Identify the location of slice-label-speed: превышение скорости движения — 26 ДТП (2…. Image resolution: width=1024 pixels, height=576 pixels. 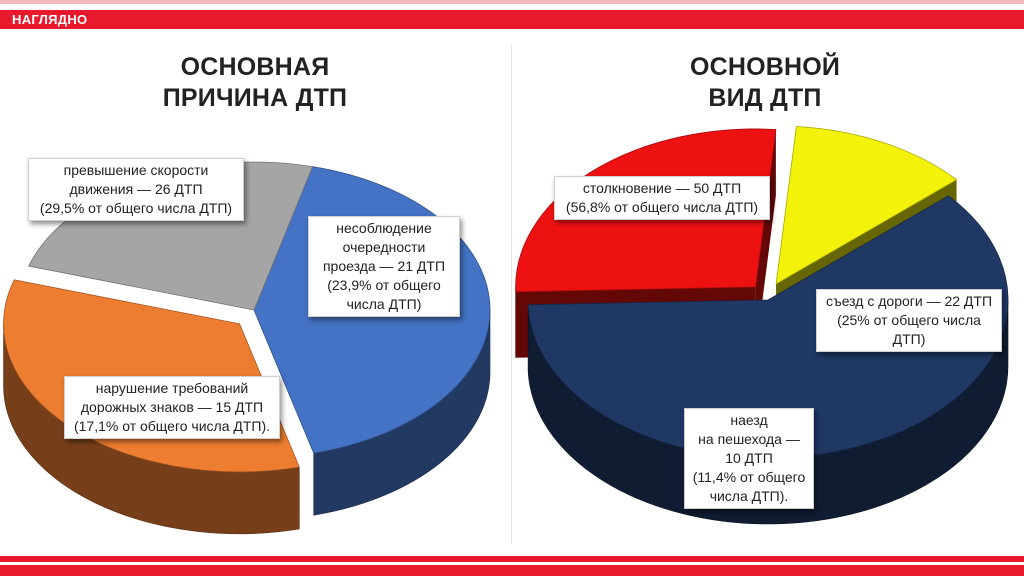
(136, 189).